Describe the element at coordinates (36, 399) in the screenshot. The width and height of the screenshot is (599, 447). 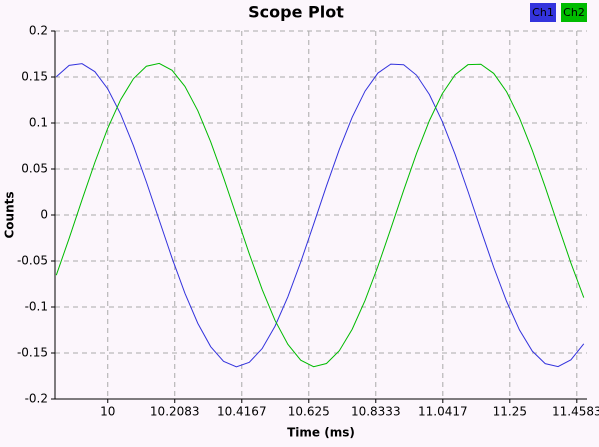
I see `y-tick-label: -0.2` at that location.